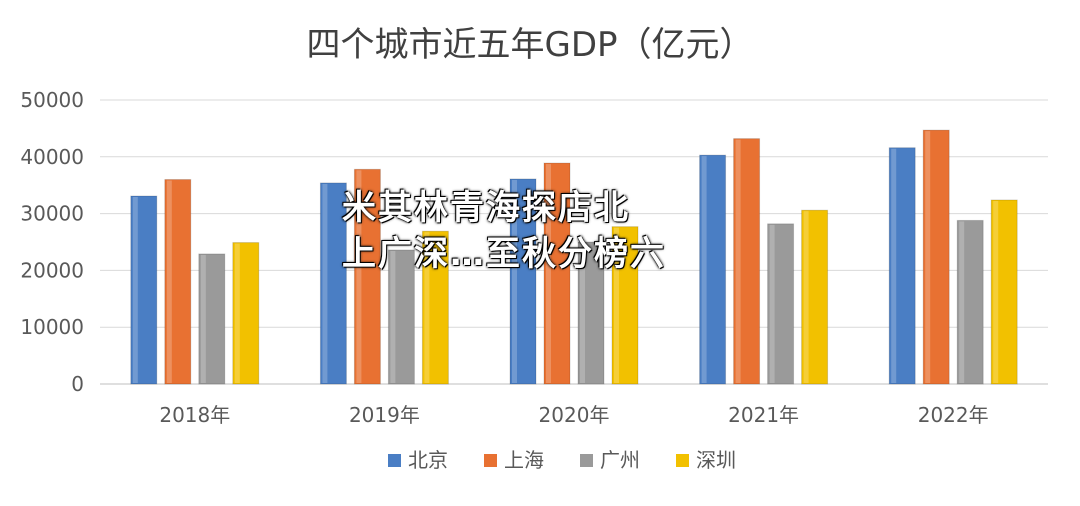 The width and height of the screenshot is (1080, 506). Describe the element at coordinates (52, 242) in the screenshot. I see `y-axis-ticks: 0 10000 20000 30000 40000 50000` at that location.